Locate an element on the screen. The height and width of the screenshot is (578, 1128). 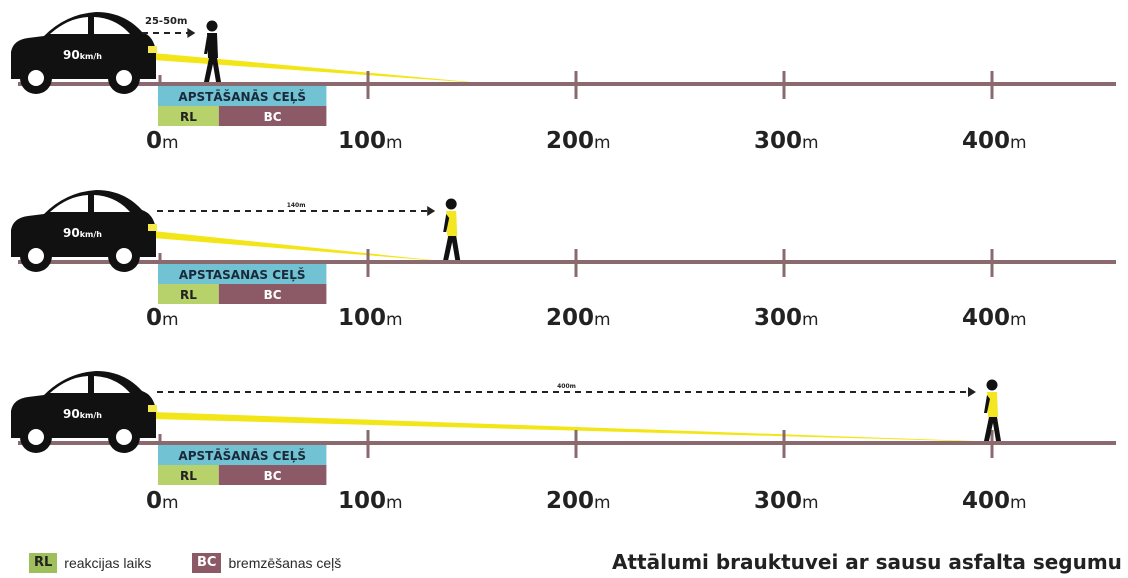
legend-rl-text: reakcijas laiks is located at coordinates (108, 563).